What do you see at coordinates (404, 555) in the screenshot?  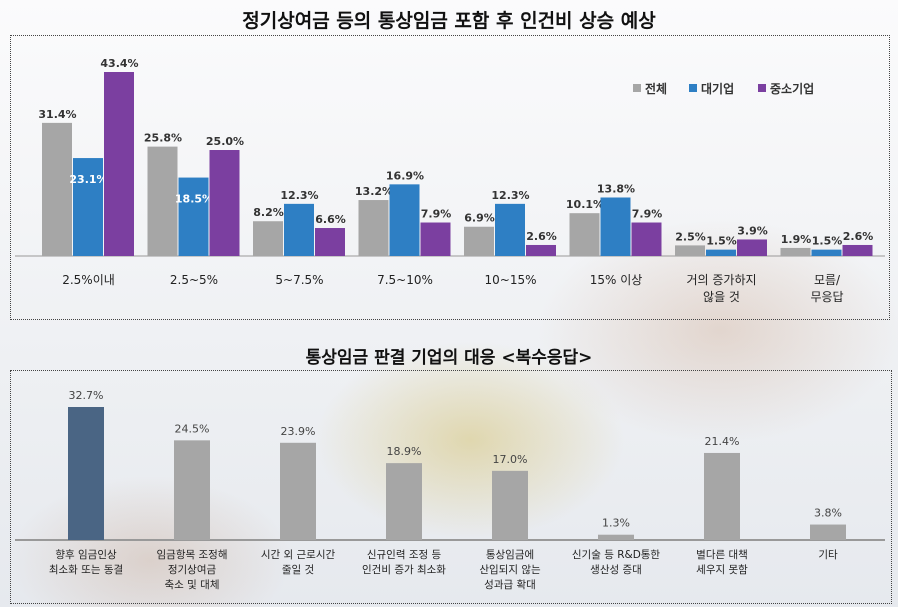 I see `x-tick-label: 신규인력 조정 등` at bounding box center [404, 555].